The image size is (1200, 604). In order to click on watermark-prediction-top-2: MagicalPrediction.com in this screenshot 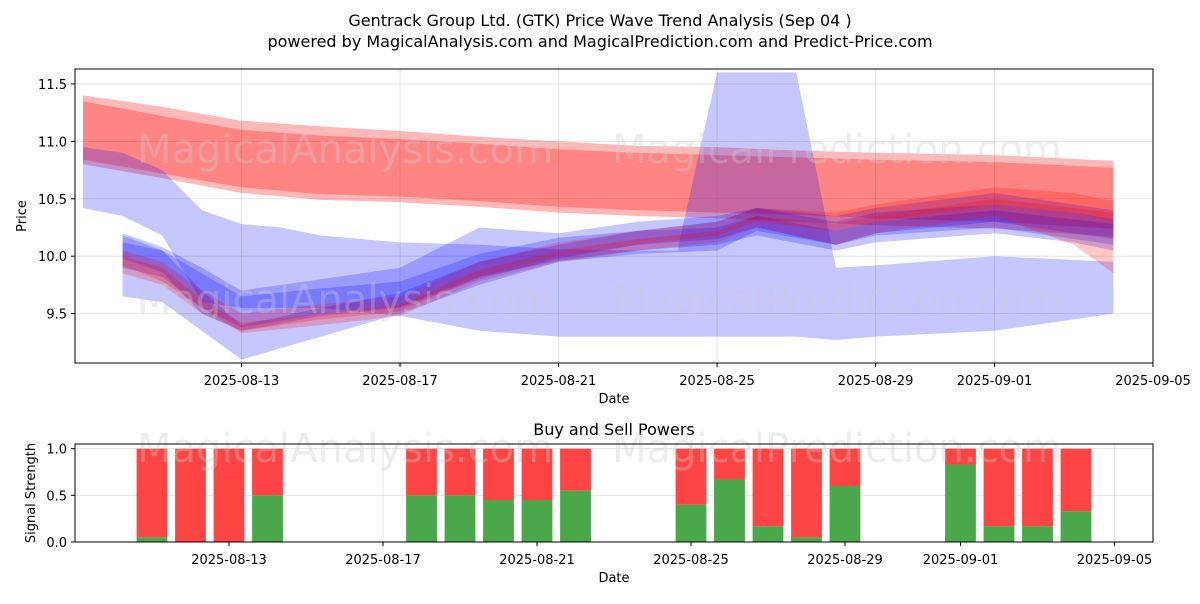, I will do `click(837, 300)`.